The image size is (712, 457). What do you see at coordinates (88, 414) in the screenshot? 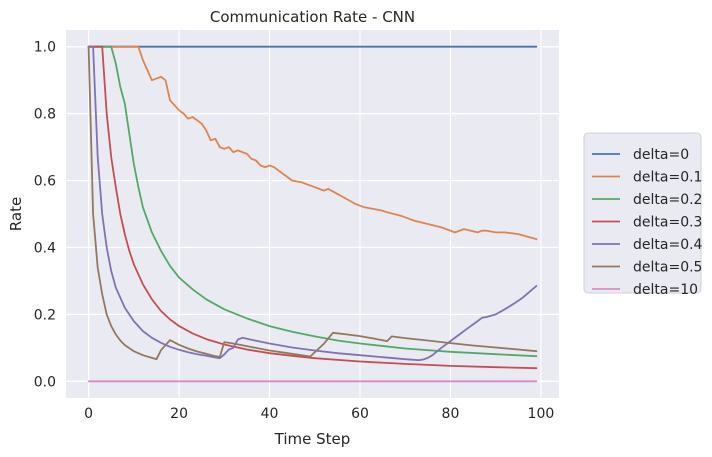
I see `x-tick-label: 0` at bounding box center [88, 414].